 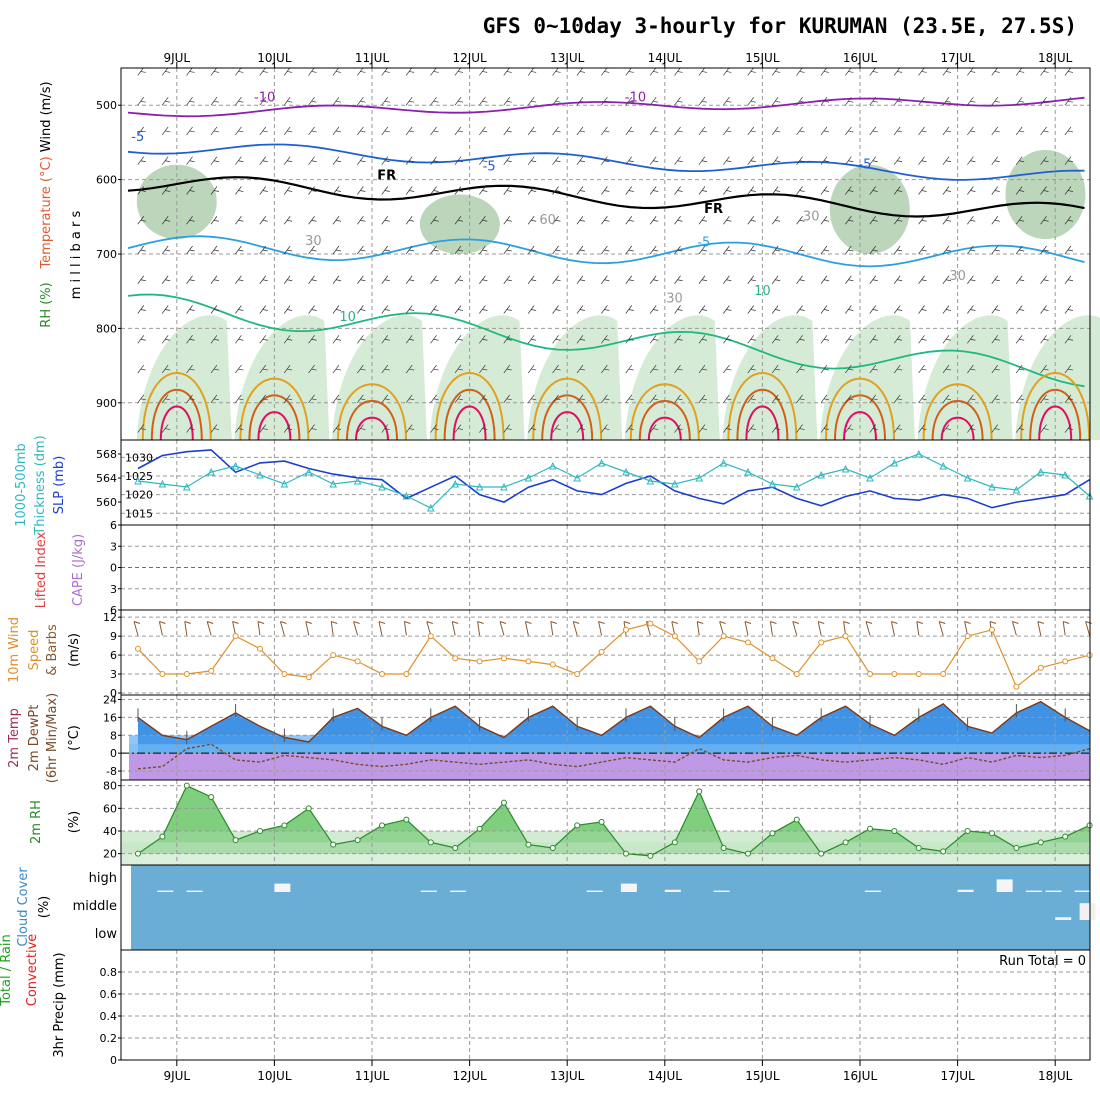 I want to click on y-tick-label: 0, so click(x=113, y=1060).